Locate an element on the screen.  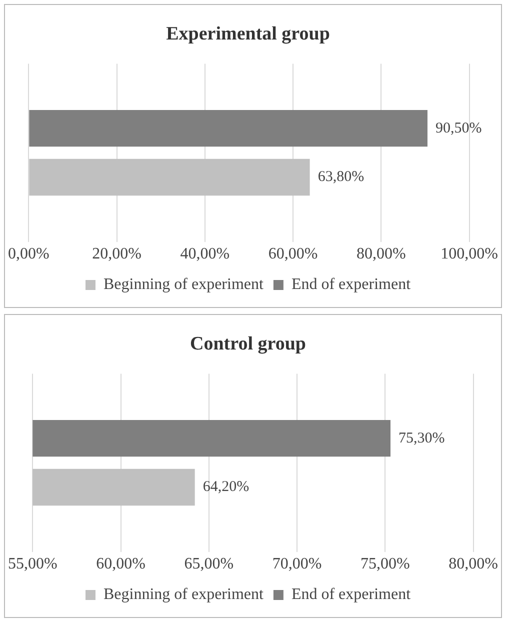
data-label: 90,50% is located at coordinates (458, 128).